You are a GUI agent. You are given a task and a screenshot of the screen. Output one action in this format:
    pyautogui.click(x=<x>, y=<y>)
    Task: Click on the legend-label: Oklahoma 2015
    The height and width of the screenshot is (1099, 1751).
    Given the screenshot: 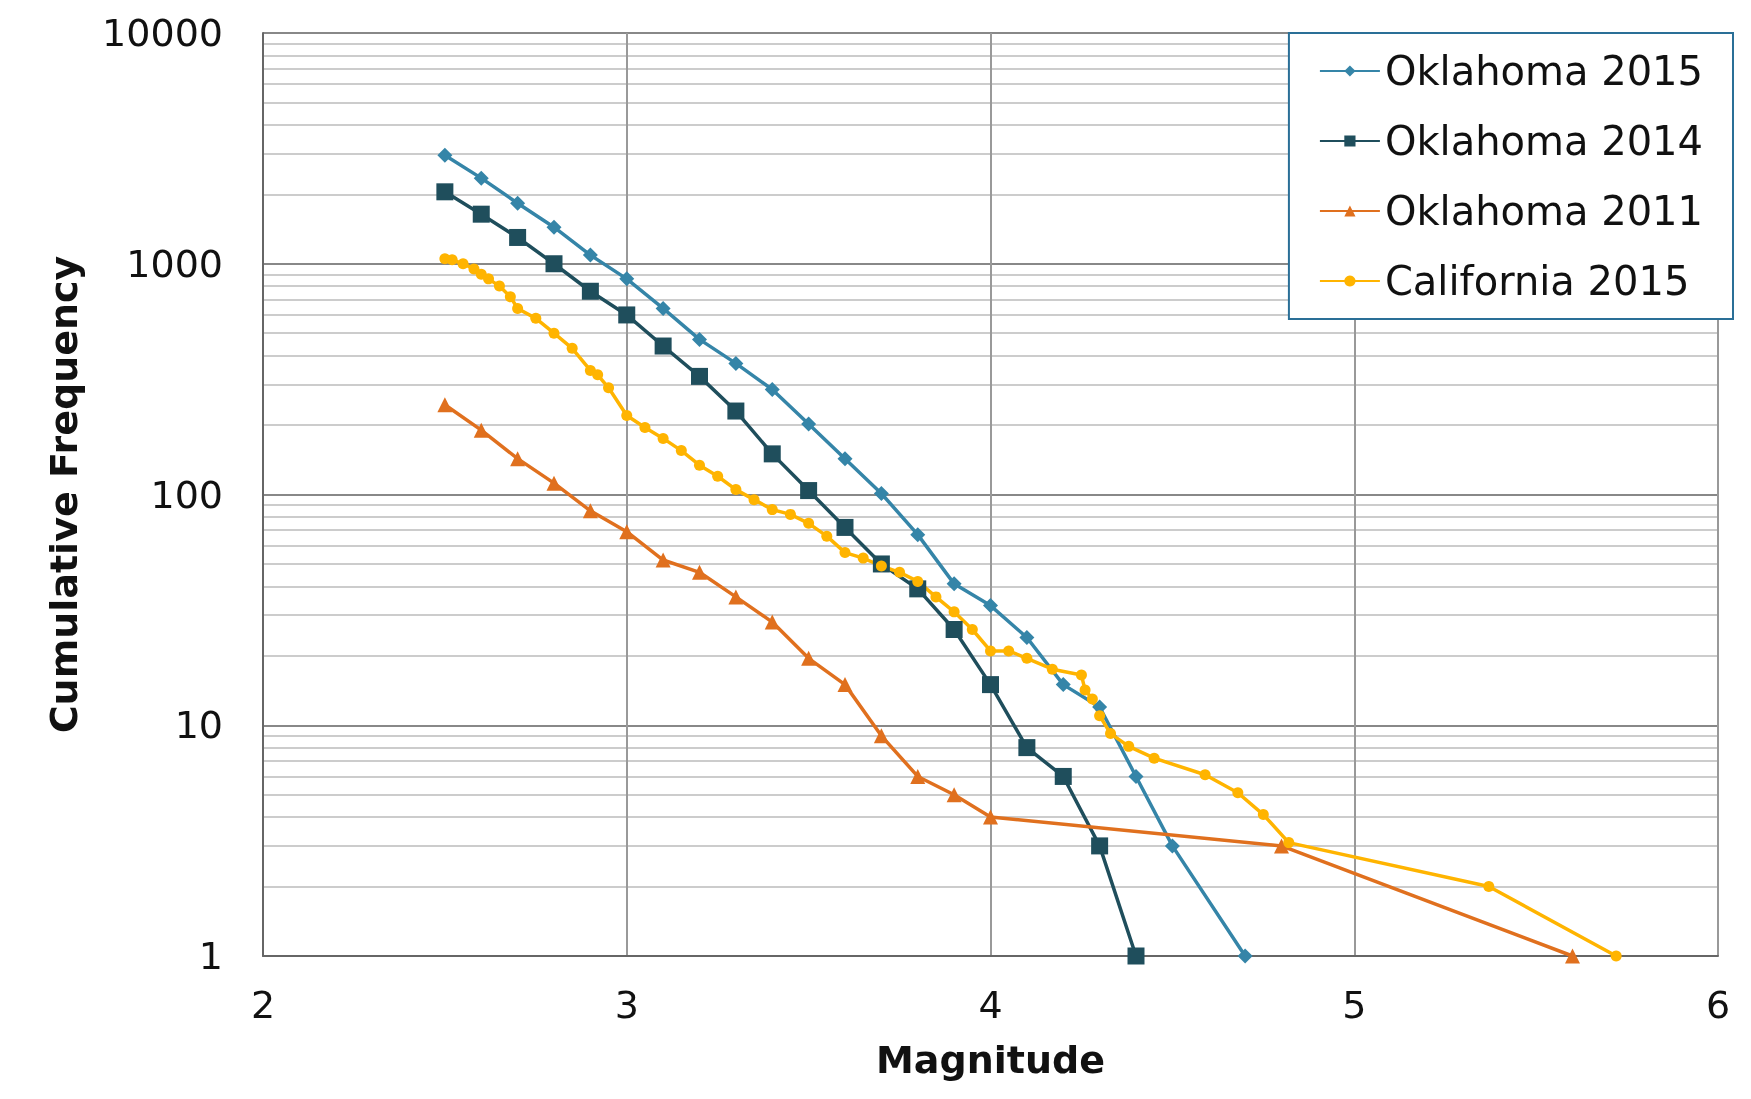 What is the action you would take?
    pyautogui.click(x=1544, y=71)
    